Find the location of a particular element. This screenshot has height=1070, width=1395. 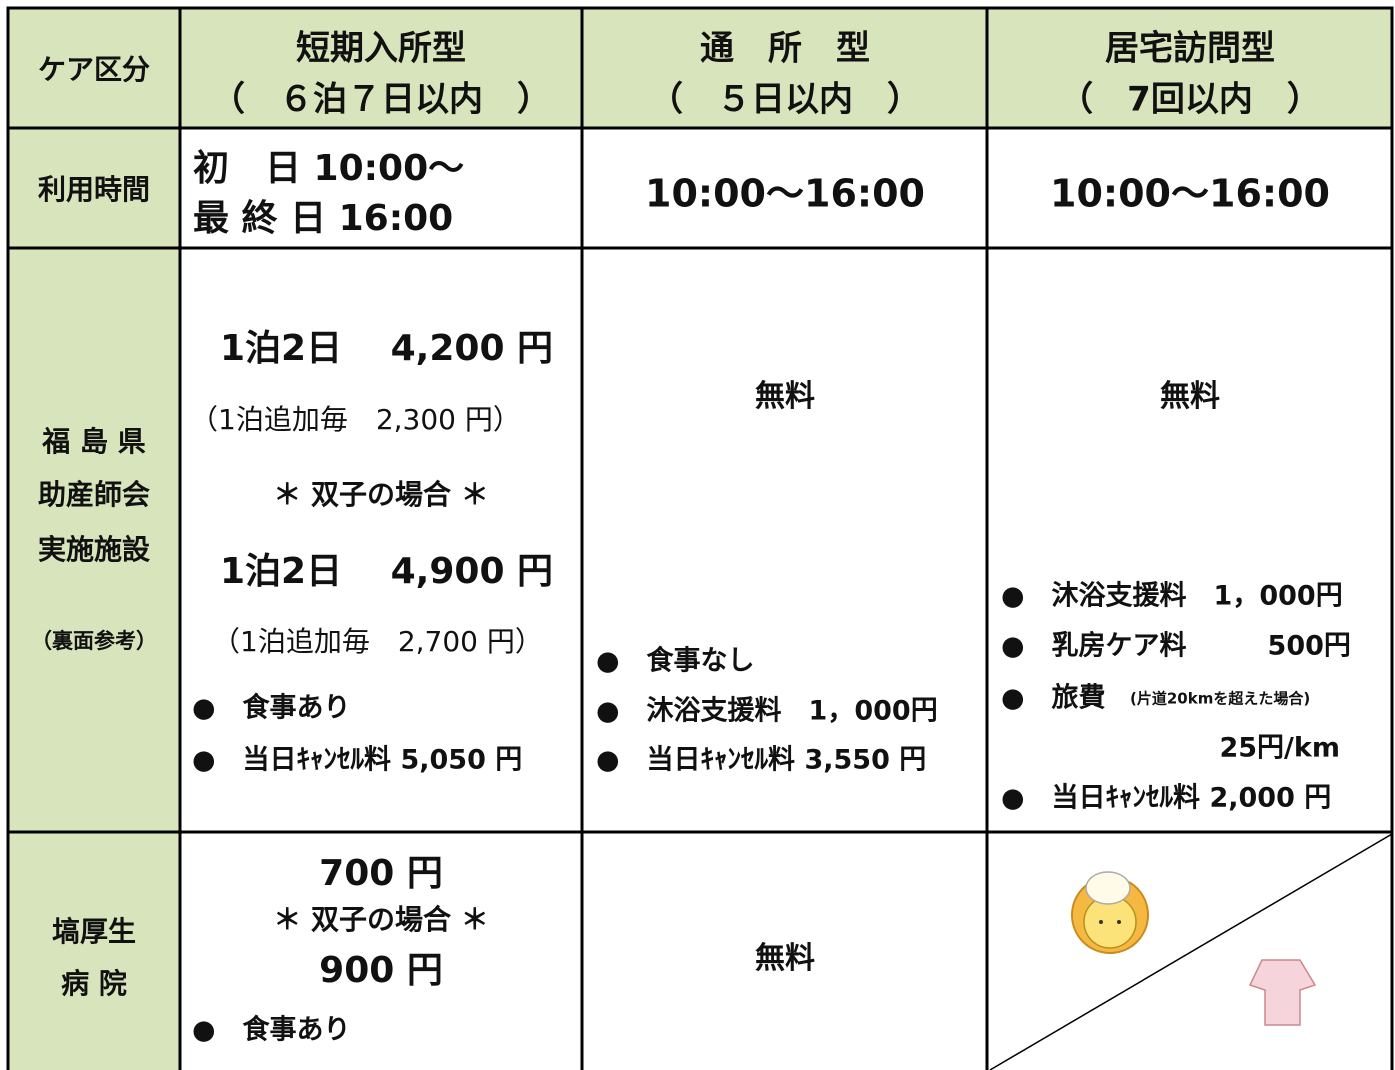

row-label: 実施施設 is located at coordinates (94, 549).